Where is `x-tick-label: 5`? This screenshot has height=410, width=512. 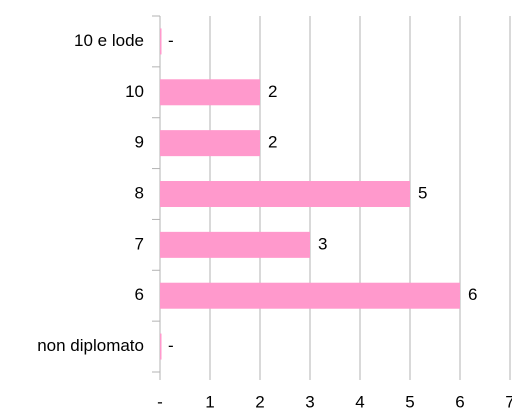 x-tick-label: 5 is located at coordinates (409, 401).